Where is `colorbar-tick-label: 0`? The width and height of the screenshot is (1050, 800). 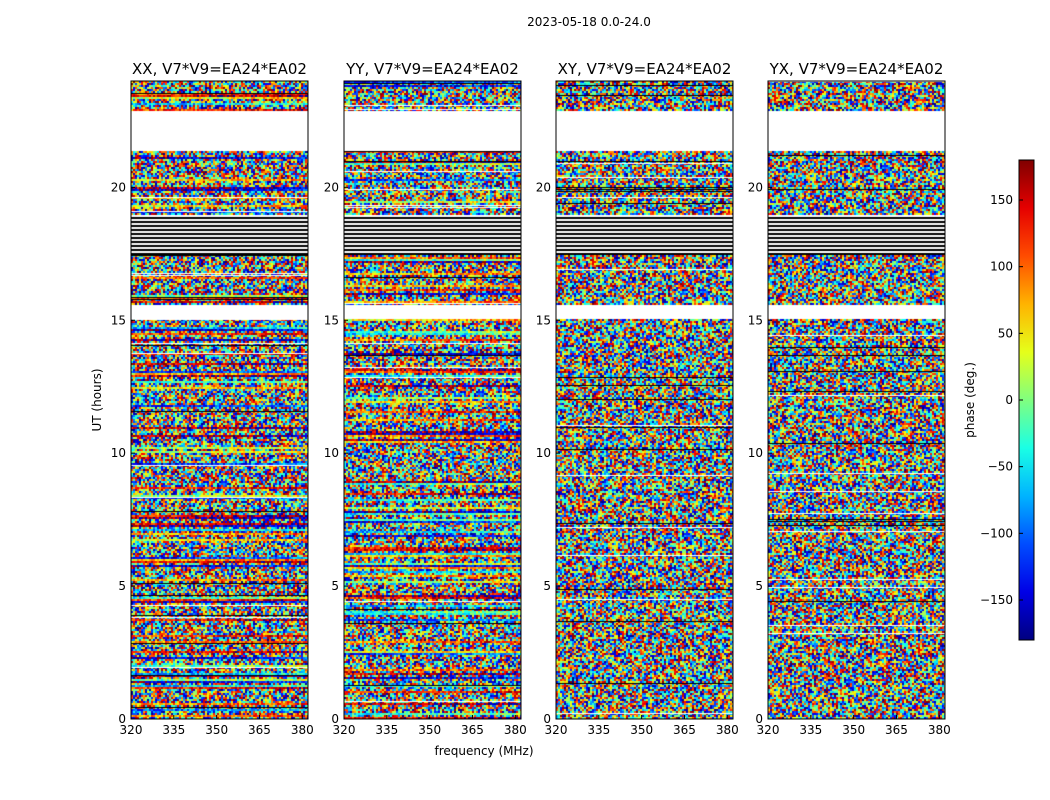 colorbar-tick-label: 0 is located at coordinates (1009, 400).